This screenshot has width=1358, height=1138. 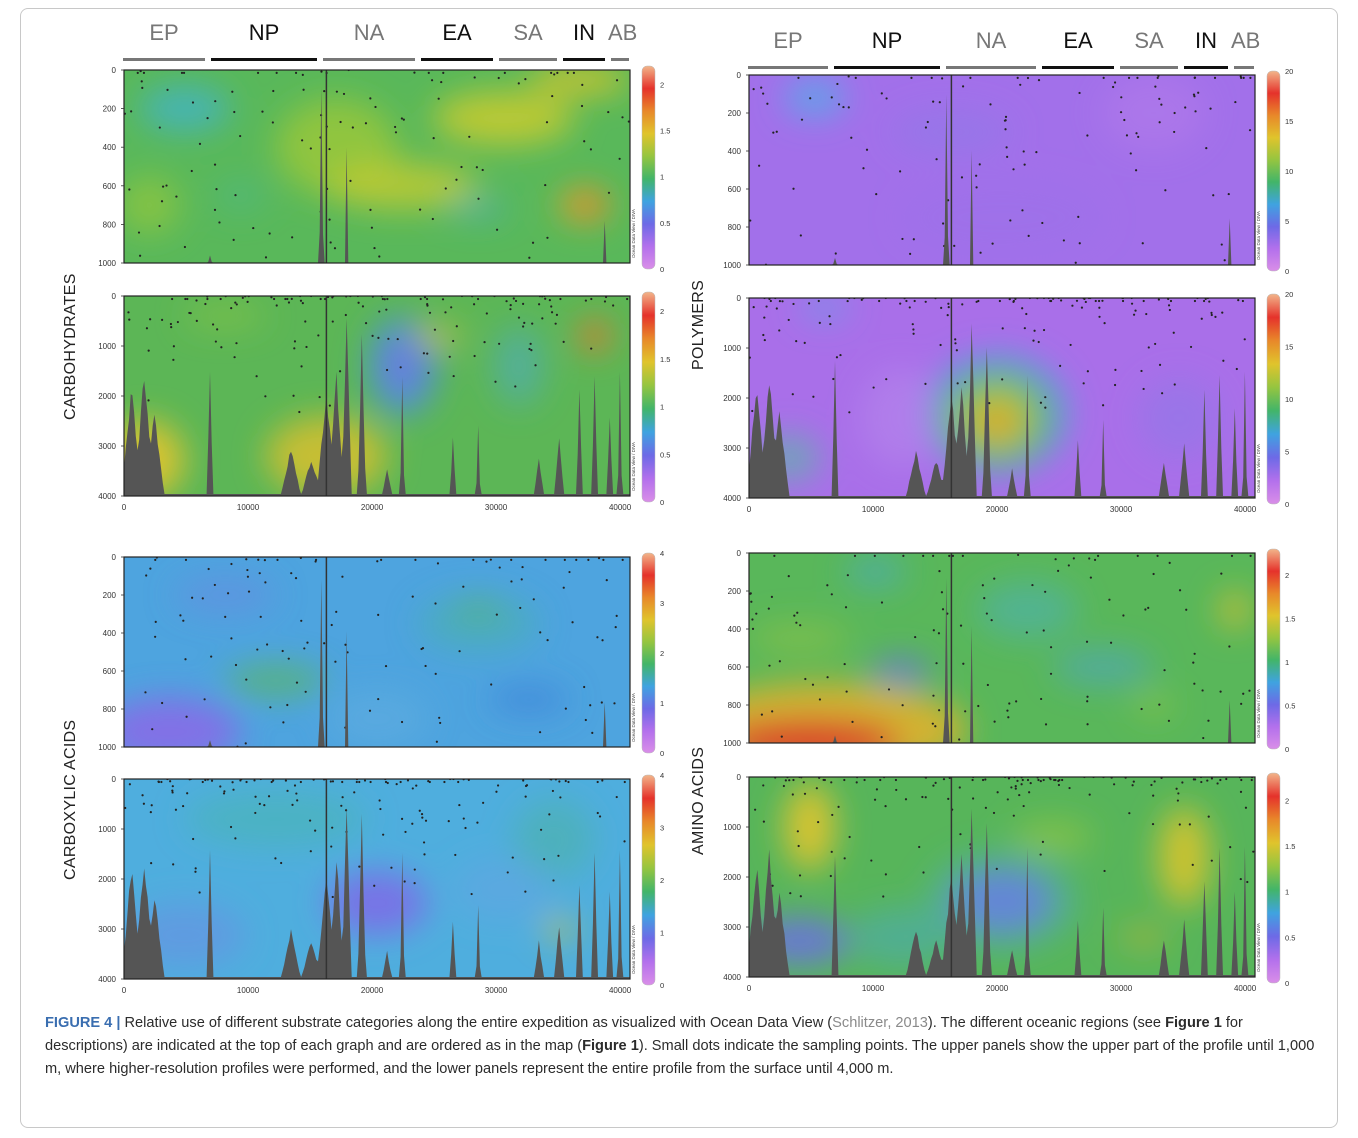 What do you see at coordinates (1289, 399) in the screenshot?
I see `colorbar-tick-label: 10` at bounding box center [1289, 399].